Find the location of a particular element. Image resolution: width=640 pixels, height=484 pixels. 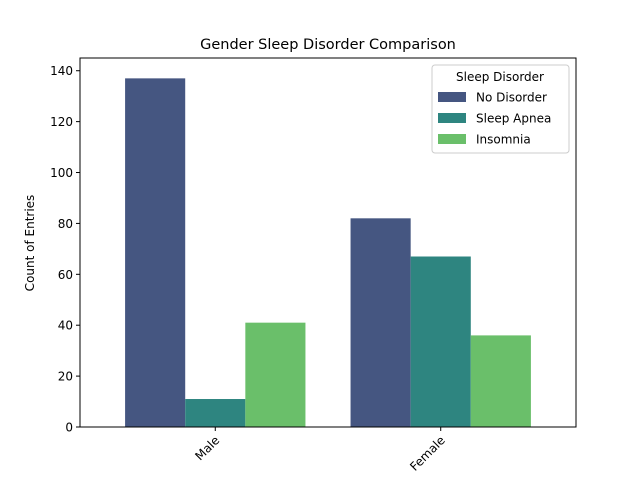

chart-title: Gender Sleep Disorder Comparison is located at coordinates (328, 45).